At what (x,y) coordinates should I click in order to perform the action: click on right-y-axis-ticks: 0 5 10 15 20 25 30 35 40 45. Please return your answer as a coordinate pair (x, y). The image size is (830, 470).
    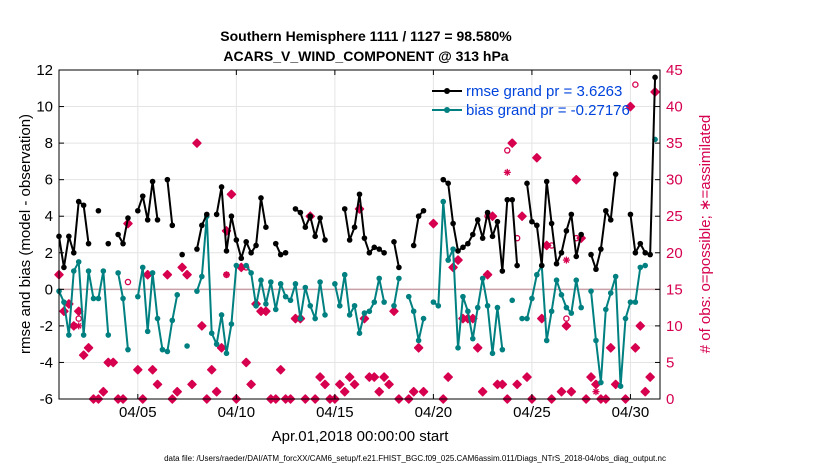
    Looking at the image, I should click on (669, 235).